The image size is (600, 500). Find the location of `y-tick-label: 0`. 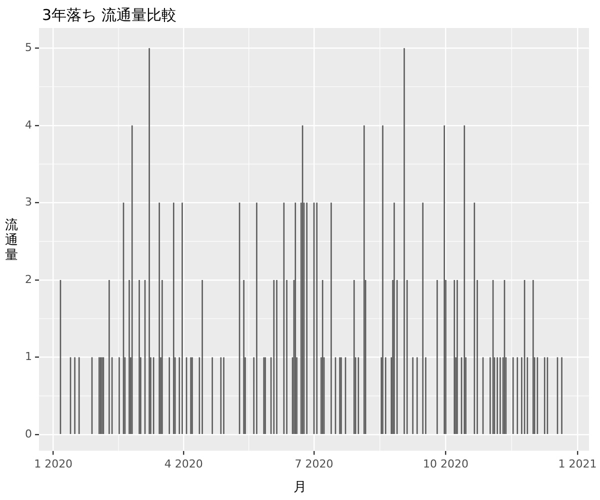

y-tick-label: 0 is located at coordinates (28, 433).